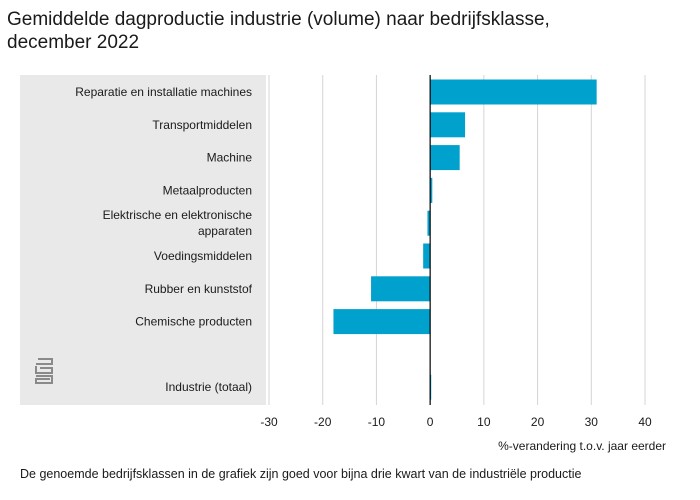 This screenshot has width=700, height=500. Describe the element at coordinates (193, 322) in the screenshot. I see `category-label: Chemische producten` at that location.